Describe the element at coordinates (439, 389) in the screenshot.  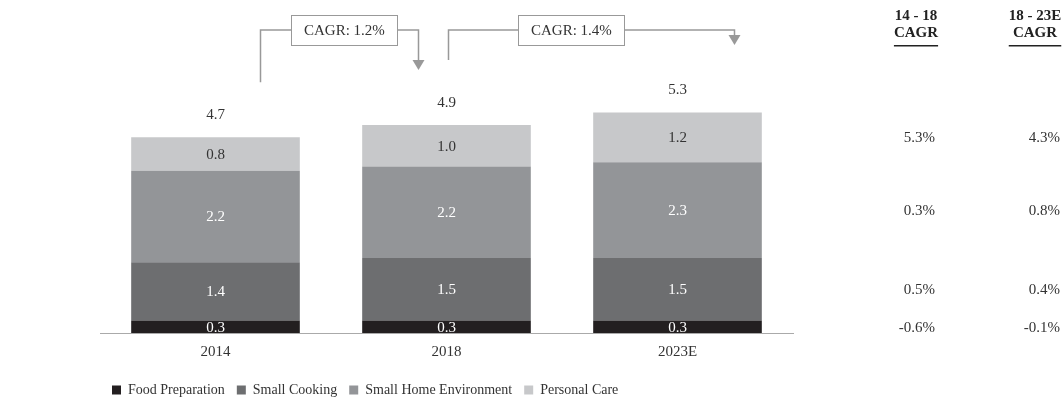
I see `legend-label: Small Home Environment` at that location.